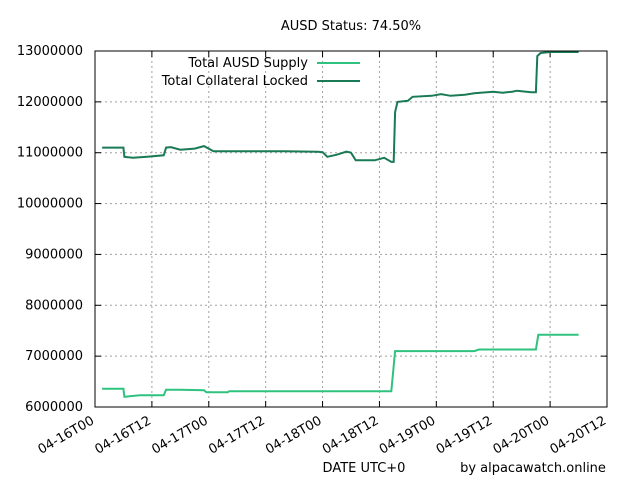  I want to click on legend-label-collateral: Total Collateral Locked, so click(234, 81).